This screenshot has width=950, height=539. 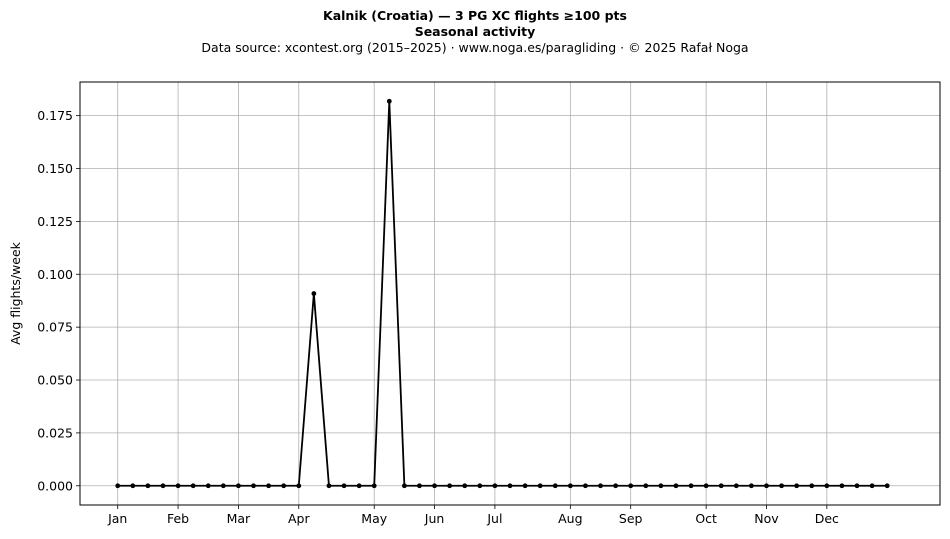 I want to click on x-tick-label: Jul, so click(x=494, y=518).